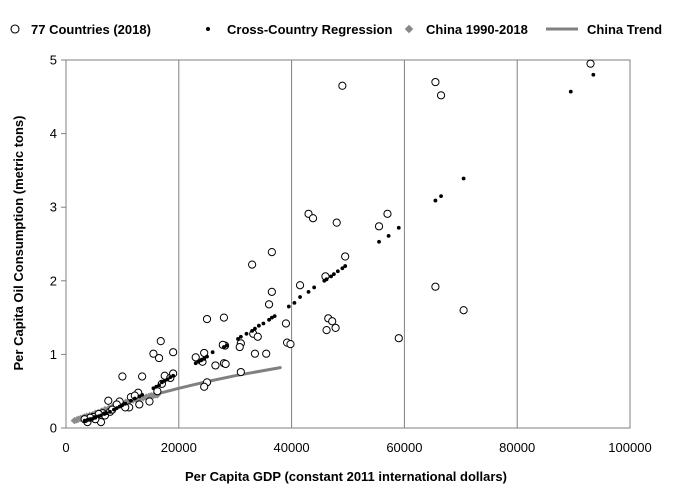 Image resolution: width=675 pixels, height=499 pixels. Describe the element at coordinates (517, 447) in the screenshot. I see `x-tick-label: 80000` at that location.